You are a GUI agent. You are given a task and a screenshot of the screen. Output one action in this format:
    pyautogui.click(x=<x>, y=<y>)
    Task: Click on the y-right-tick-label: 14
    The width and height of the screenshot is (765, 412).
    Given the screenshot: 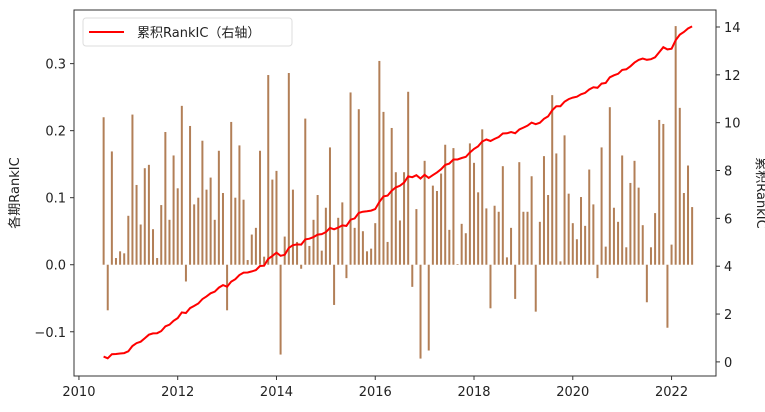 What is the action you would take?
    pyautogui.click(x=732, y=28)
    